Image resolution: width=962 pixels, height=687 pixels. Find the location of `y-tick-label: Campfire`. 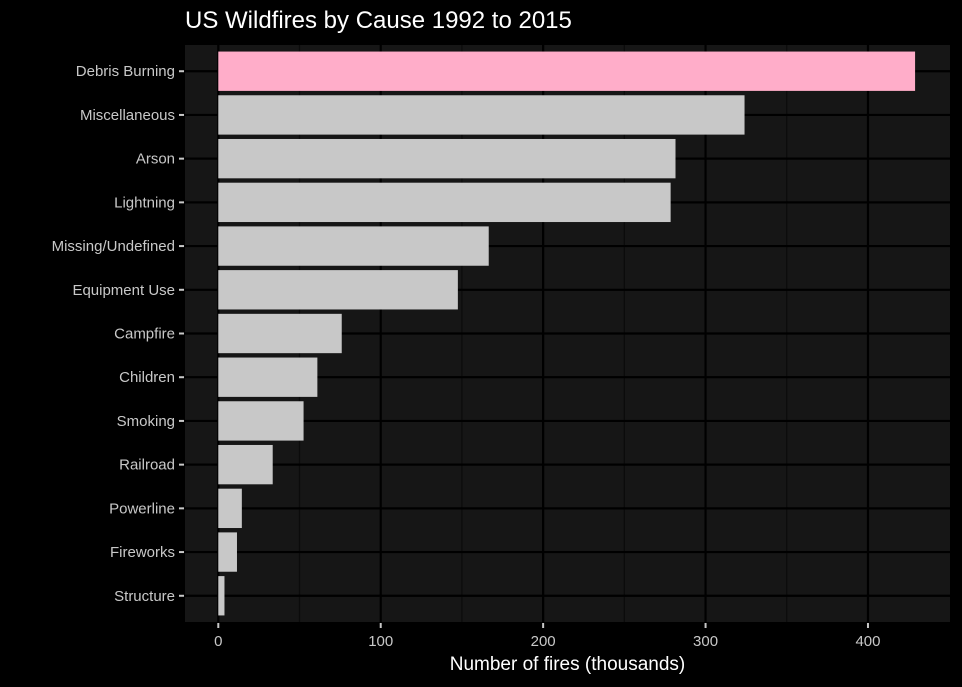

y-tick-label: Campfire is located at coordinates (144, 334).